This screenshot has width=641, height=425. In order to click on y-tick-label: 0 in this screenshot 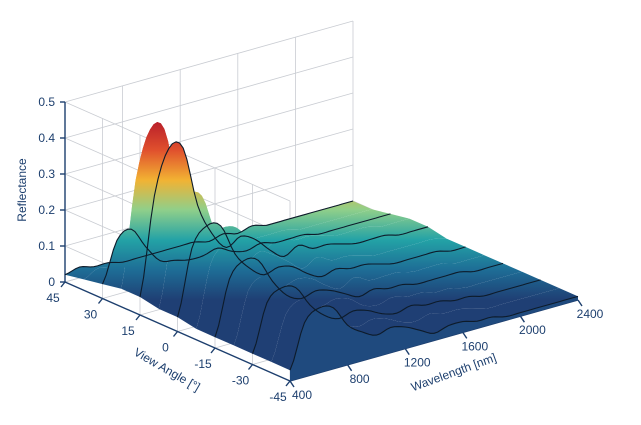, I will do `click(165, 348)`.